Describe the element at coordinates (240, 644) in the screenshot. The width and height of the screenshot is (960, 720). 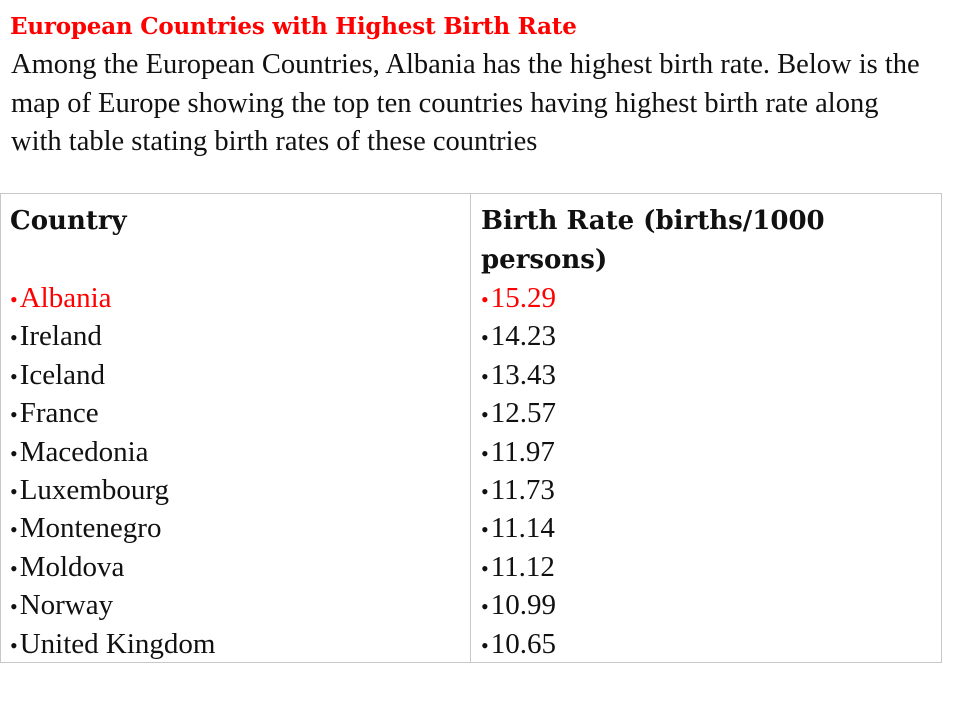
I see `country-cell: •United Kingdom` at that location.